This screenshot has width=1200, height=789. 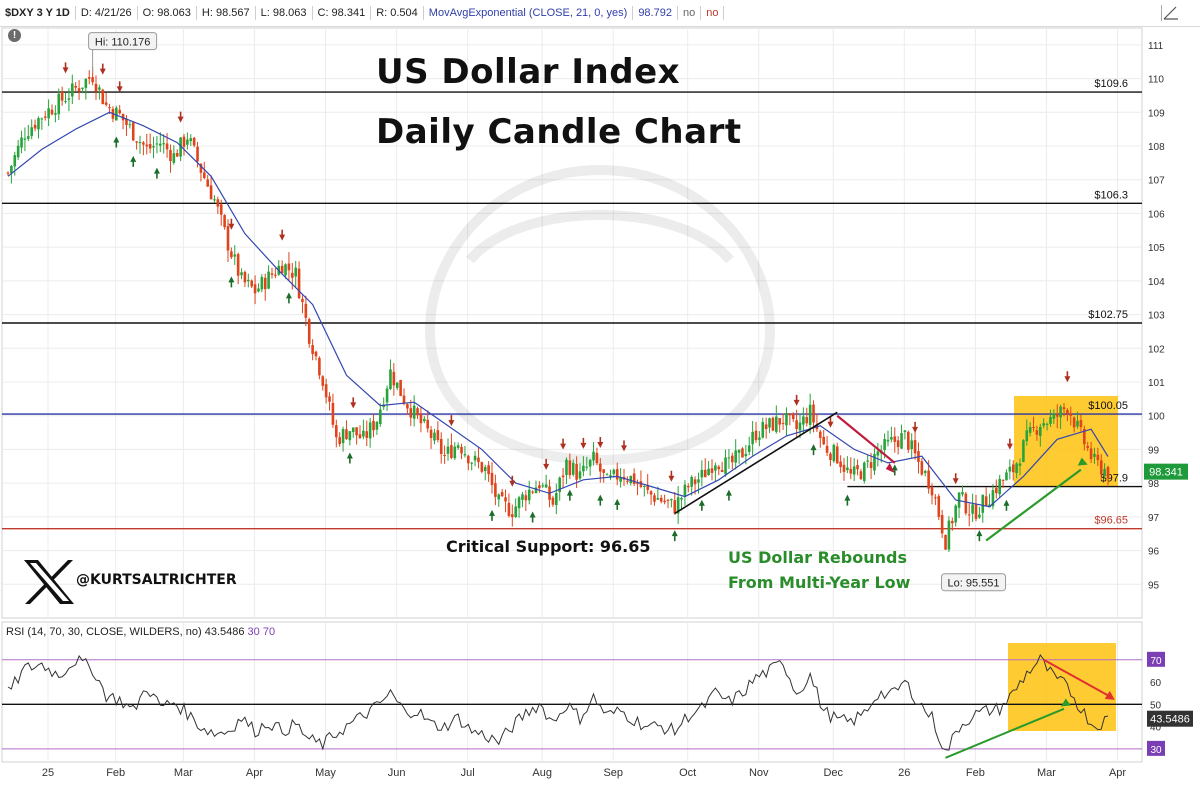 I want to click on level-label: $102.75, so click(x=1108, y=315).